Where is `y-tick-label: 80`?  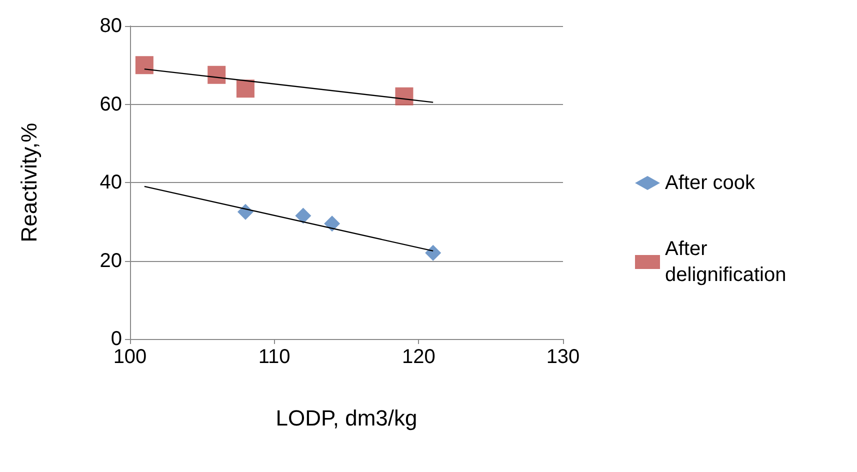
y-tick-label: 80 is located at coordinates (111, 26).